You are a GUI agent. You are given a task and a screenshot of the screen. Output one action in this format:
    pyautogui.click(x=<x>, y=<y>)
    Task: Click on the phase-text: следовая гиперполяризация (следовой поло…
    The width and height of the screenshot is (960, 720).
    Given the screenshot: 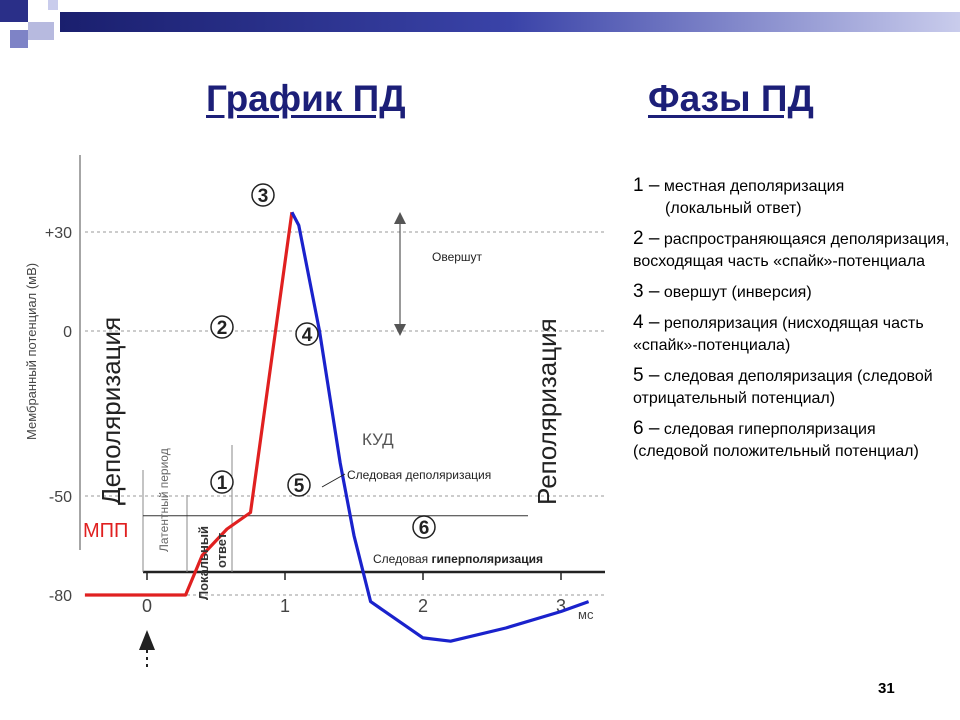 What is the action you would take?
    pyautogui.click(x=776, y=440)
    